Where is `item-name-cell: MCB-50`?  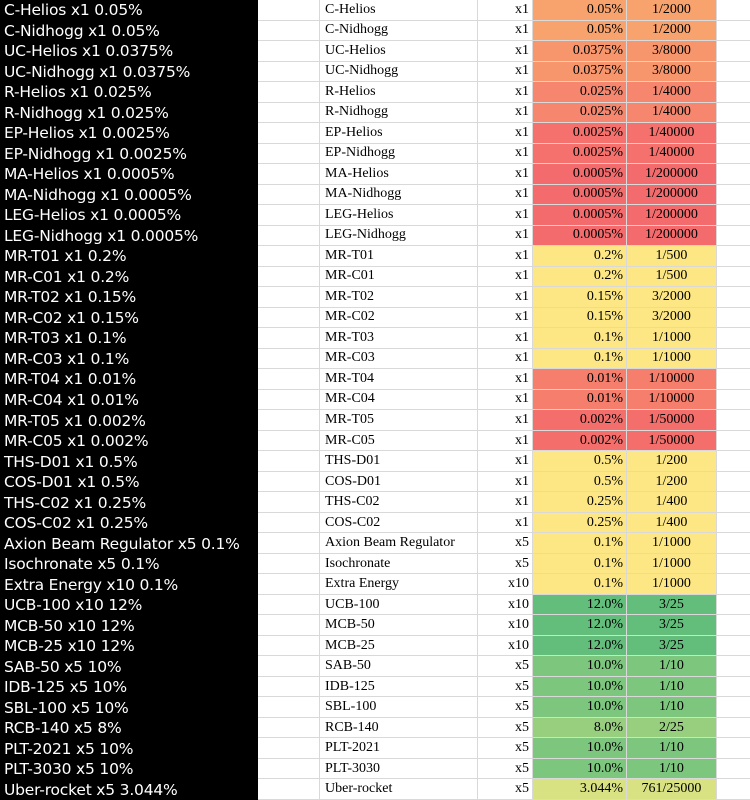
item-name-cell: MCB-50 is located at coordinates (399, 625).